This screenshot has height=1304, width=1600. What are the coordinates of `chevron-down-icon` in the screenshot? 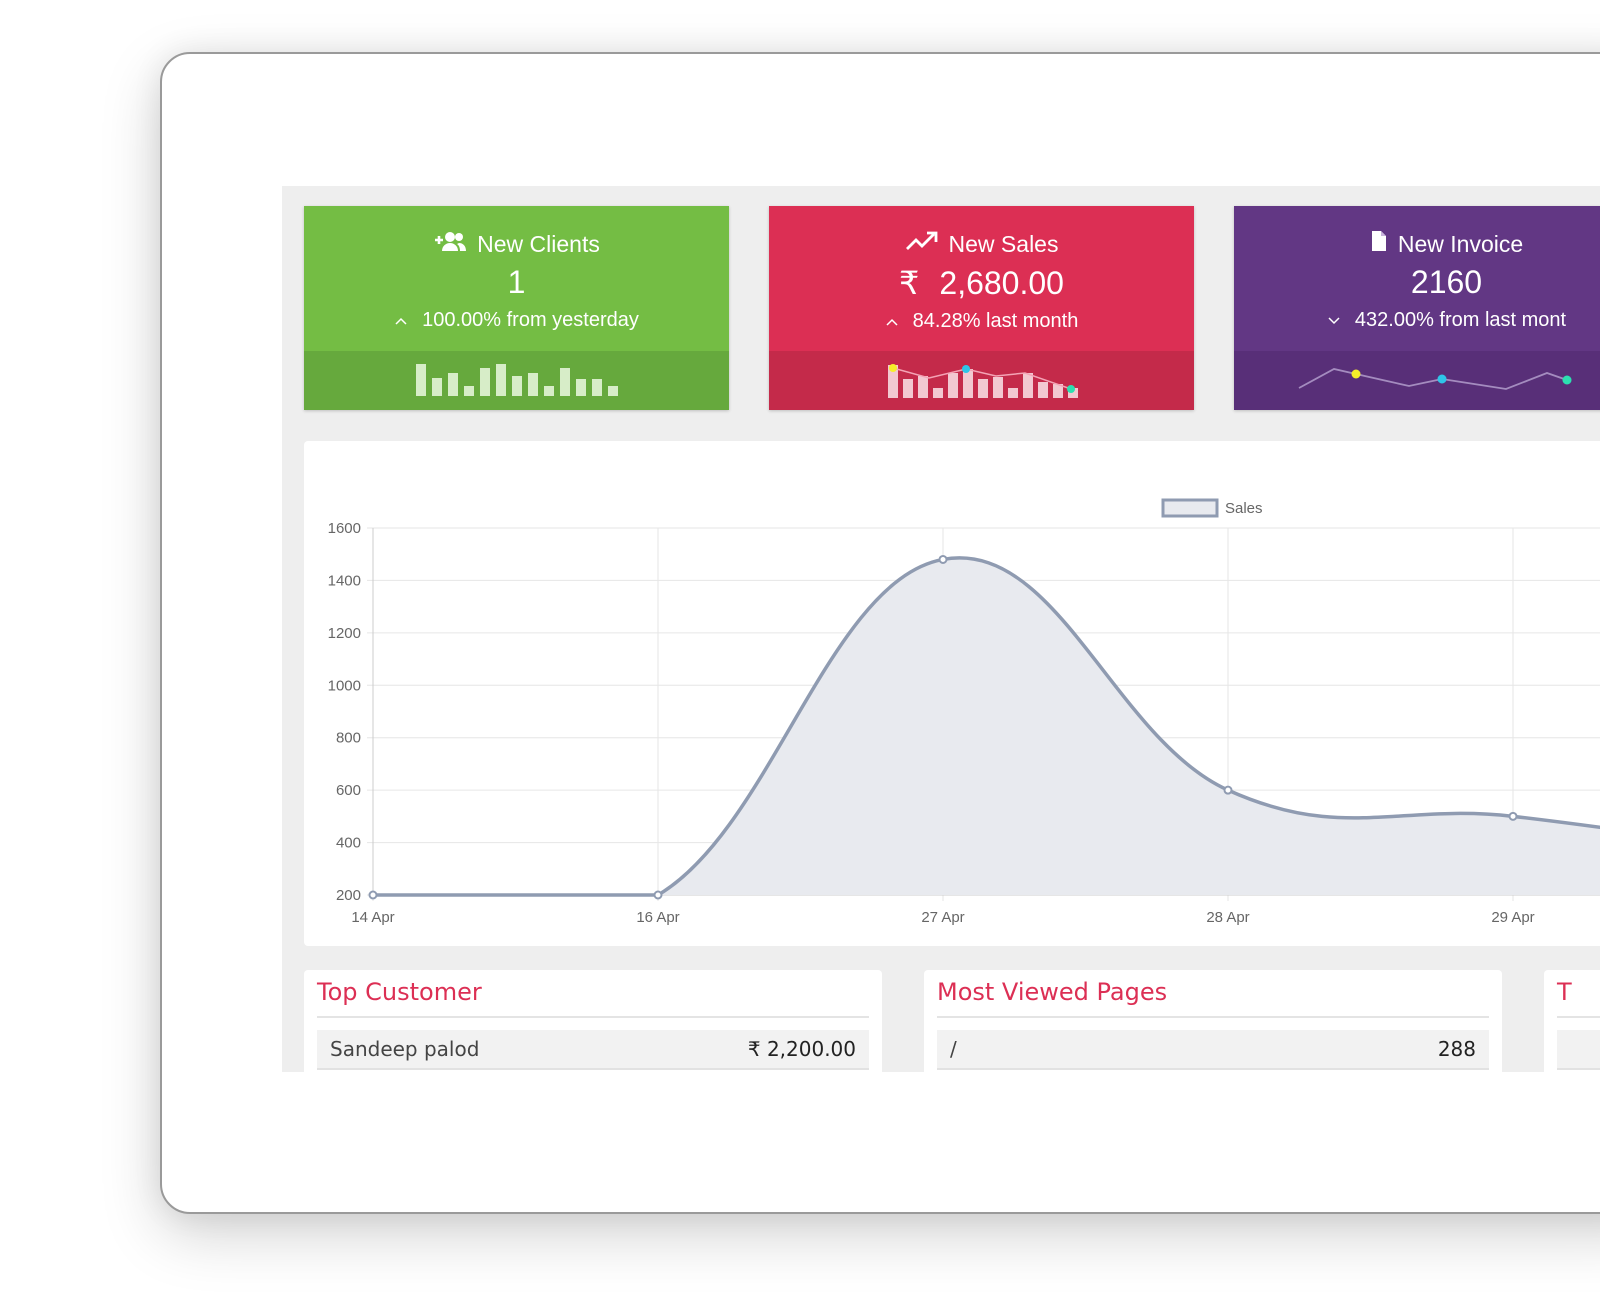 It's located at (1334, 320).